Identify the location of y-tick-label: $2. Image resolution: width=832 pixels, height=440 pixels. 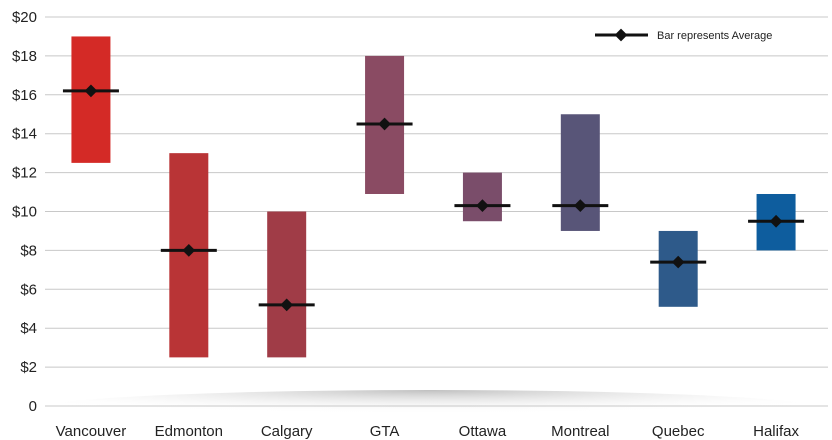
(28, 367).